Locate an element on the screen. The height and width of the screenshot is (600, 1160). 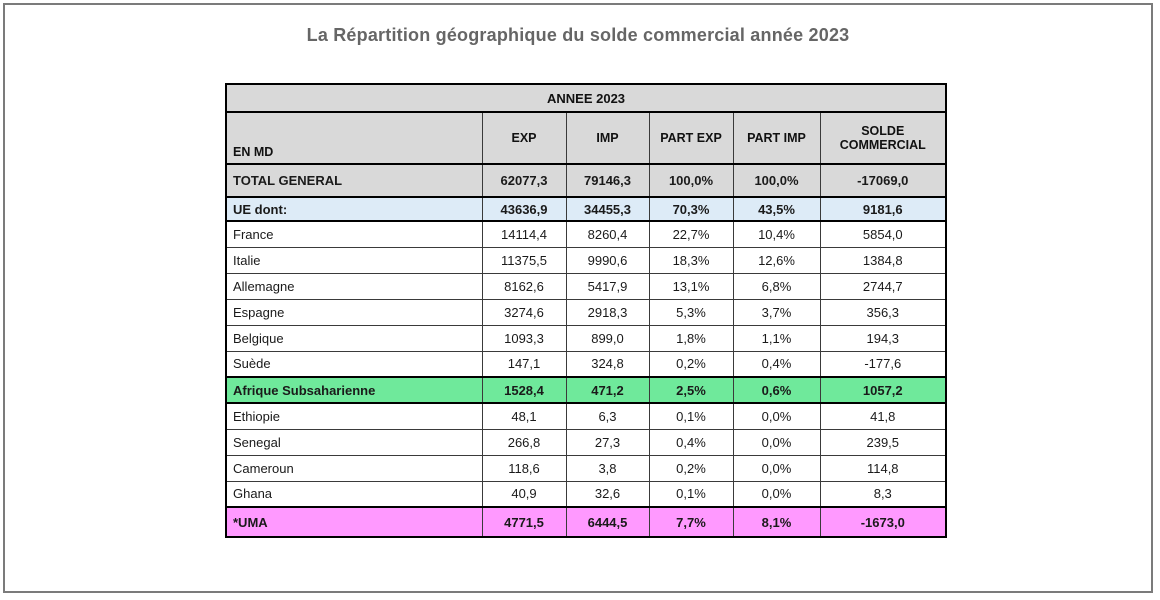
cell-part-exp: 13,1% is located at coordinates (691, 286).